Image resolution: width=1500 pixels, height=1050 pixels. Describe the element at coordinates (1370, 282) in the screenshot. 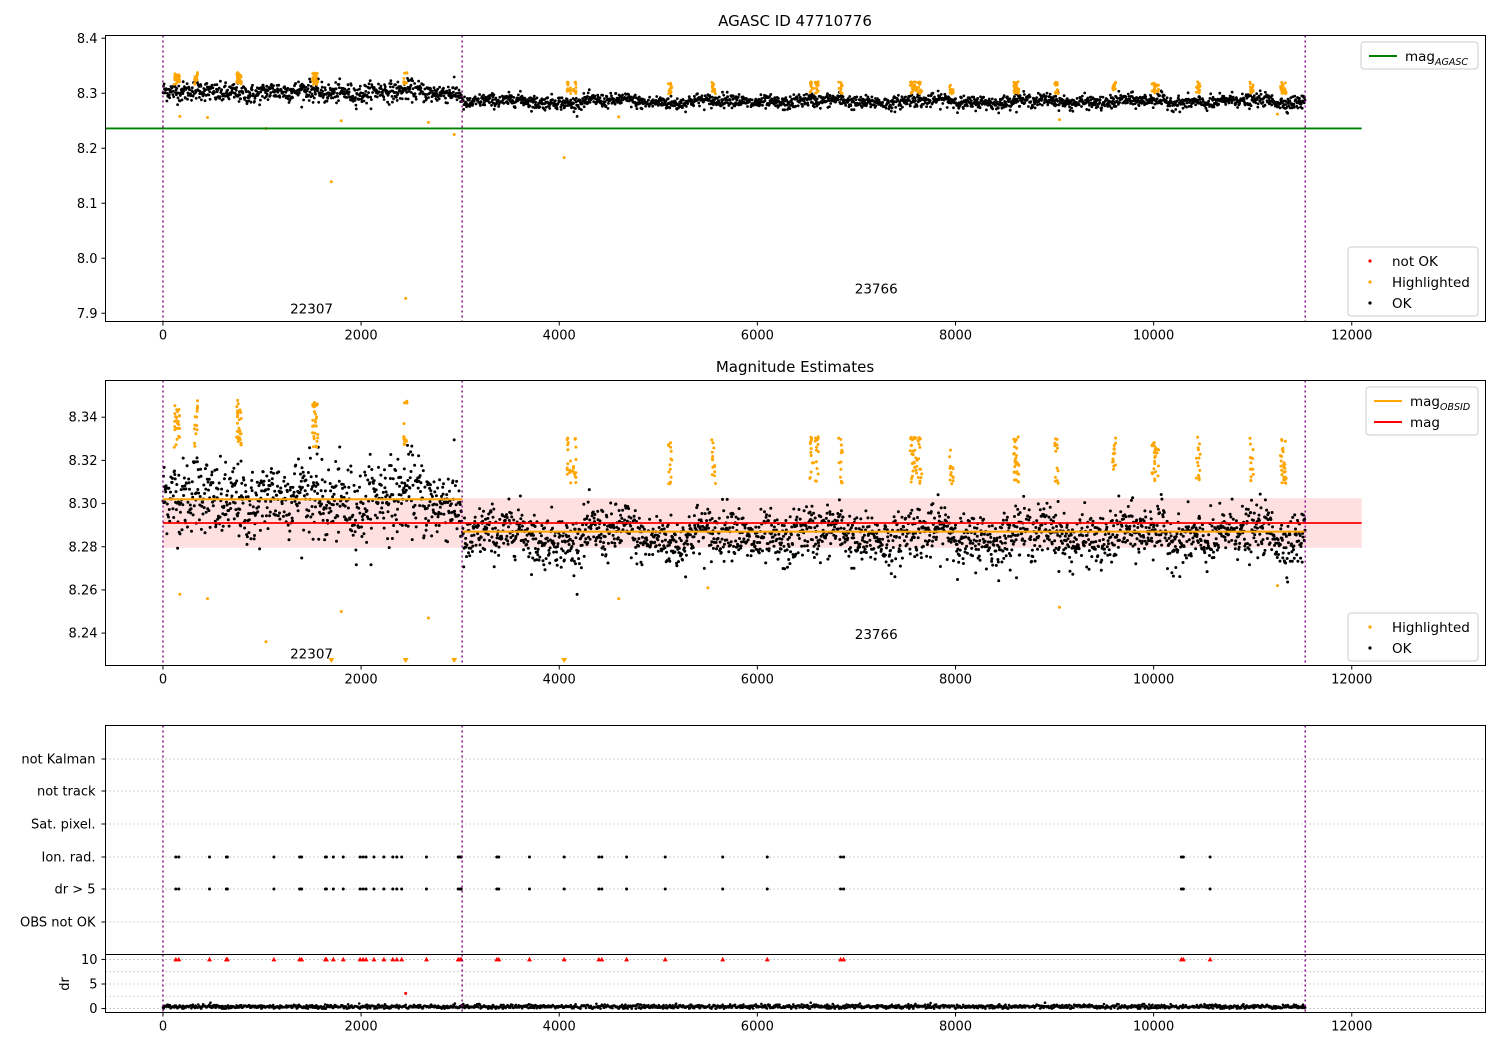

I see `legend-status-dot-swatch` at that location.